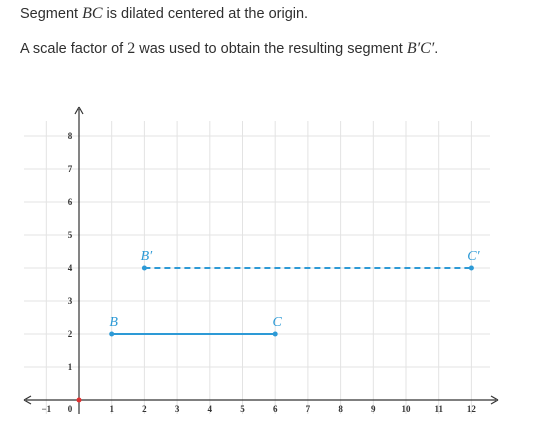  What do you see at coordinates (70, 301) in the screenshot?
I see `y-tick-label: 3` at bounding box center [70, 301].